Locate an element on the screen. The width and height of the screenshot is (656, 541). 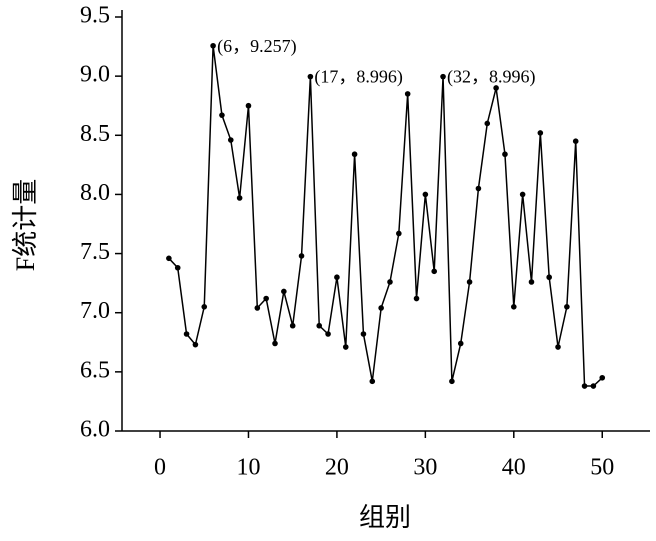
annotation: (32，8.996) is located at coordinates (491, 77).